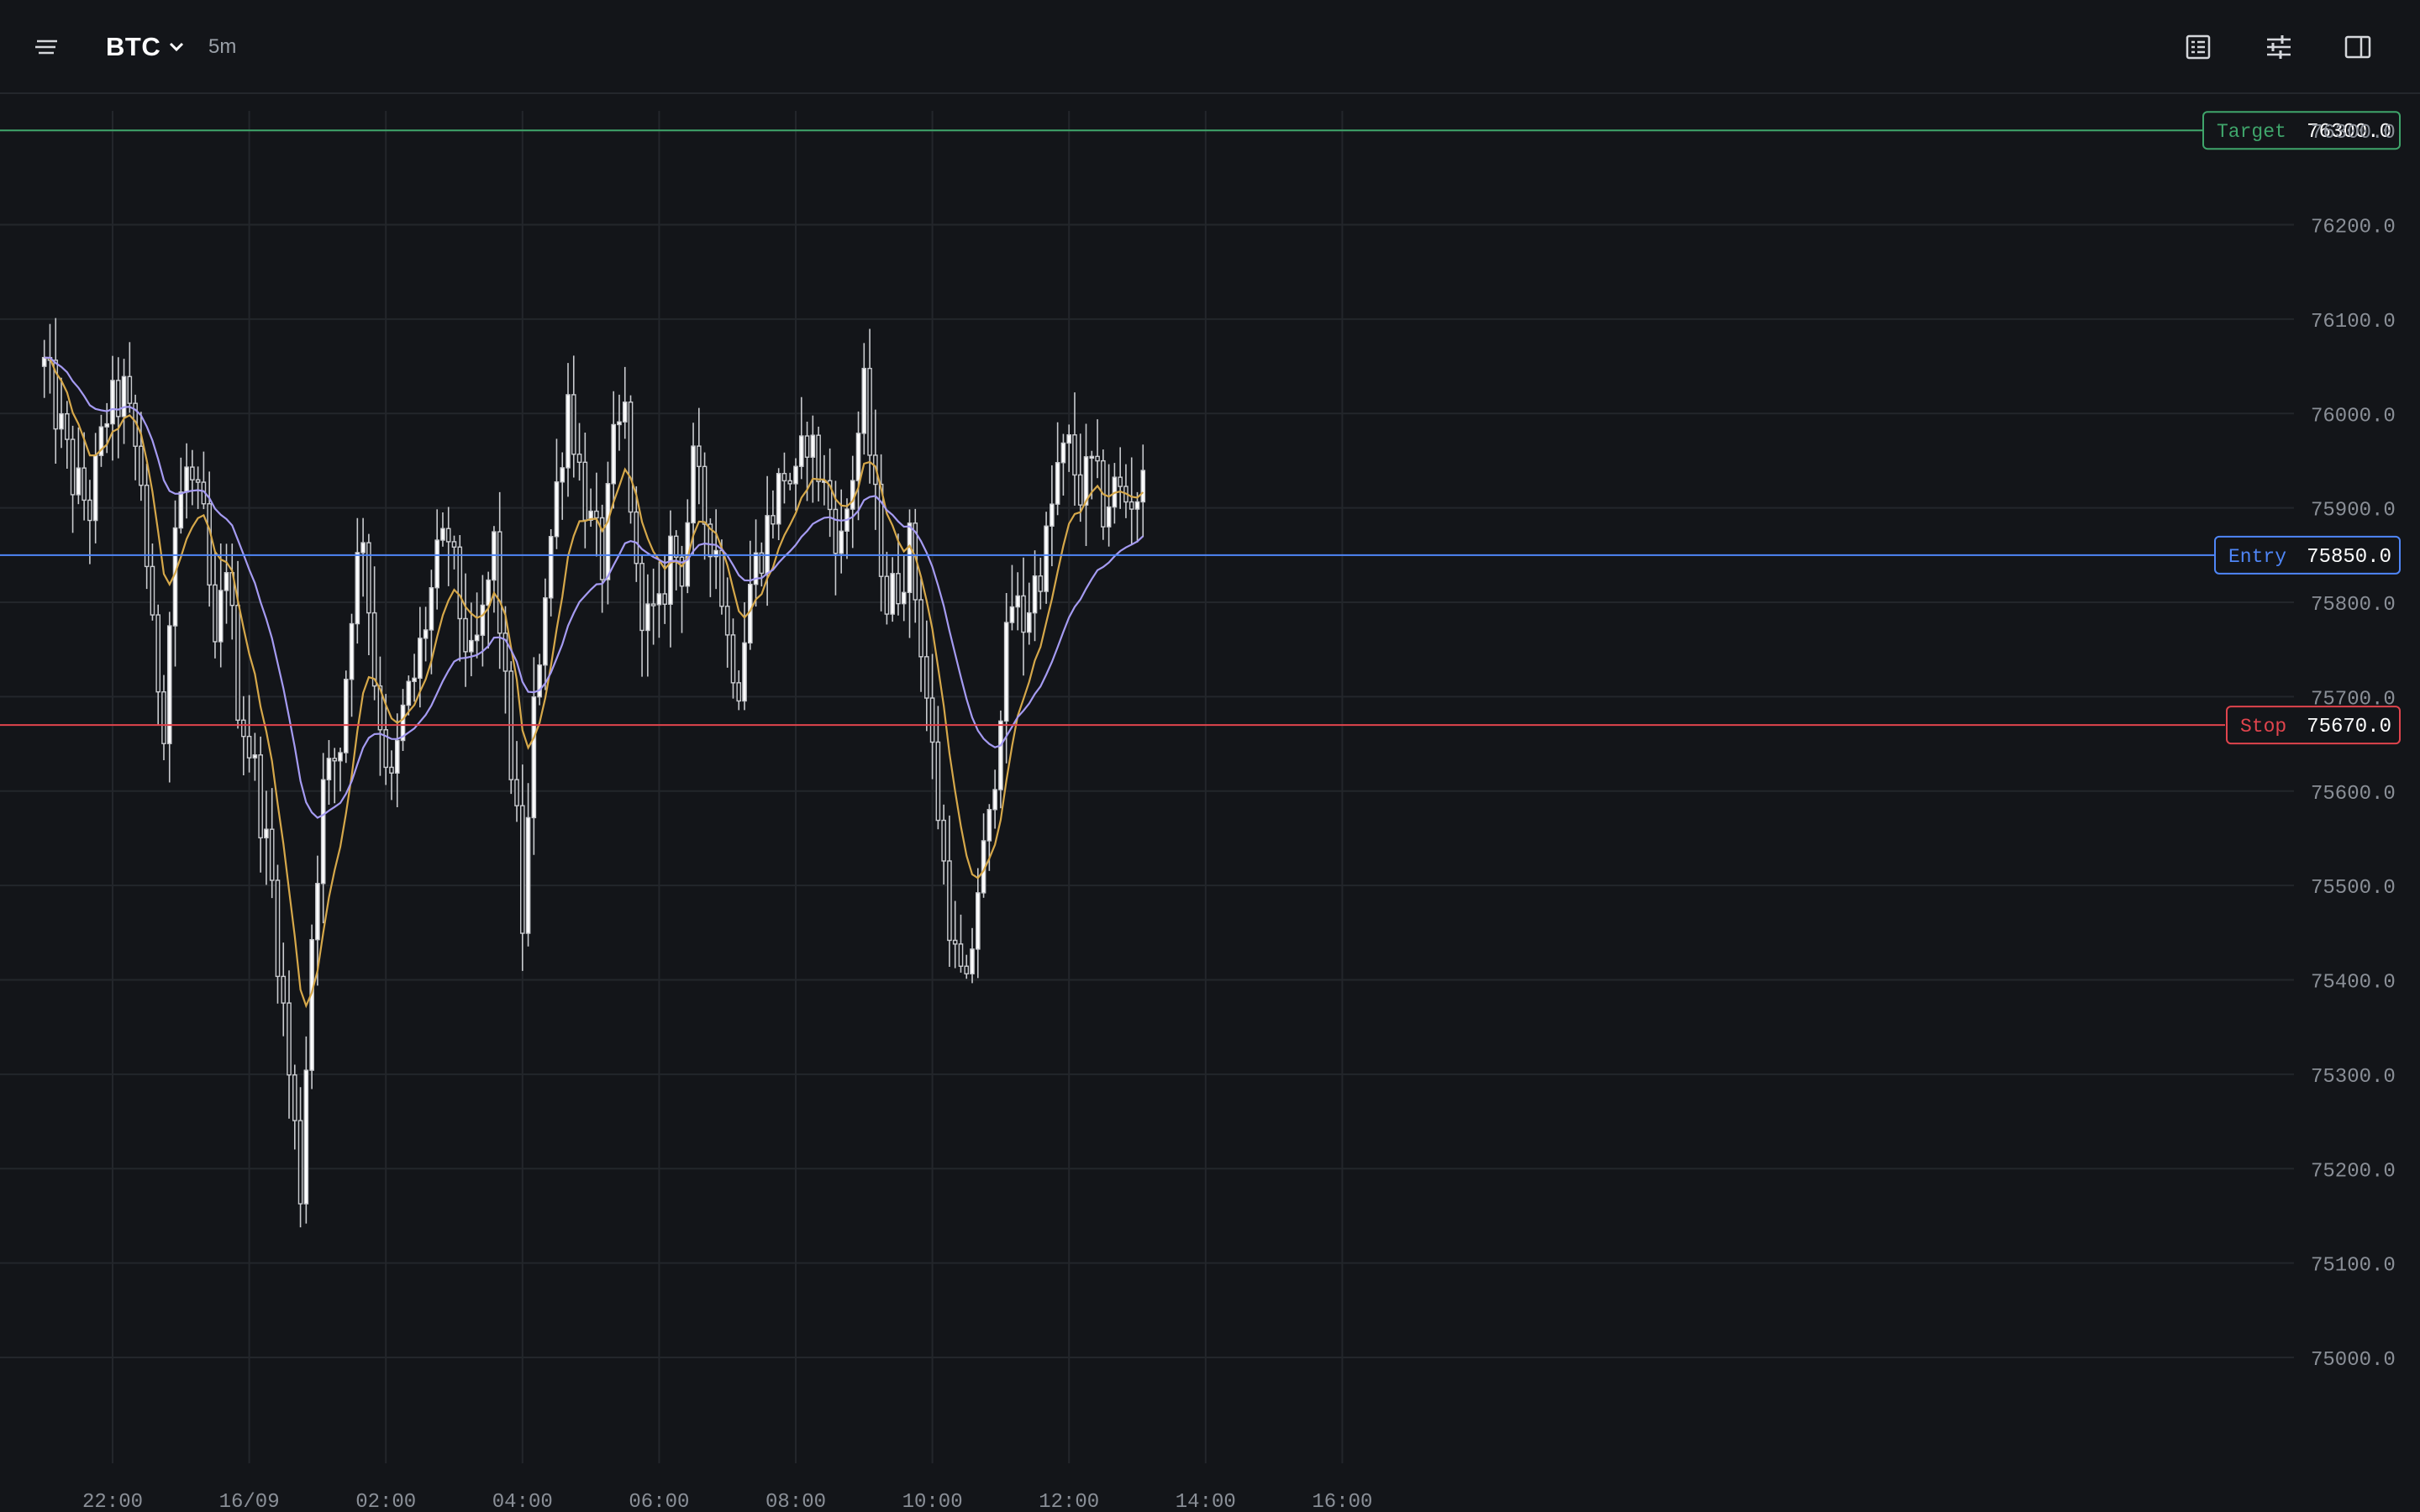  What do you see at coordinates (2251, 132) in the screenshot?
I see `price-line-name: Target` at bounding box center [2251, 132].